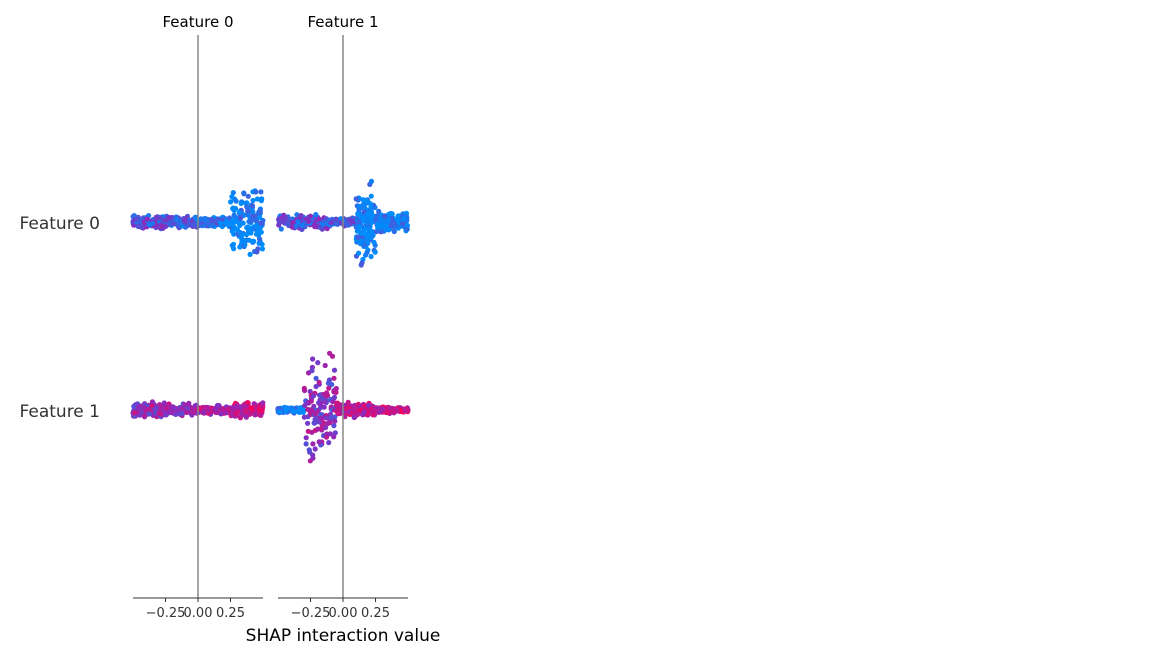  What do you see at coordinates (270, 316) in the screenshot?
I see `zero-lines-layer` at bounding box center [270, 316].